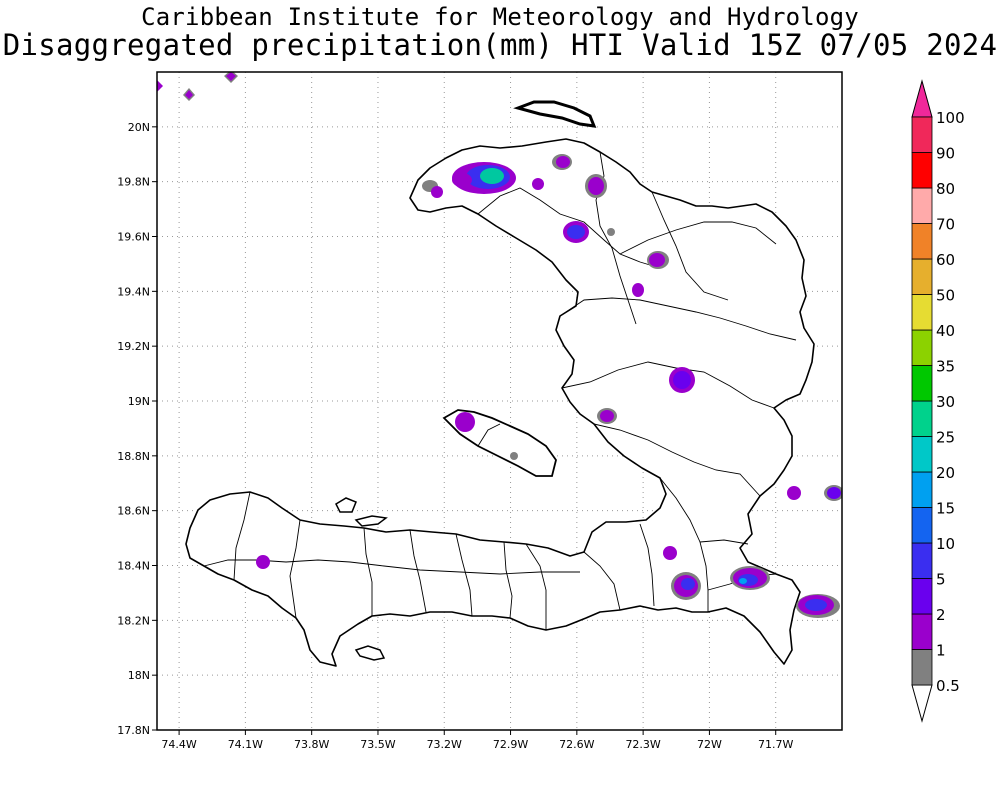  What do you see at coordinates (709, 744) in the screenshot?
I see `lon-label: 72W` at bounding box center [709, 744].